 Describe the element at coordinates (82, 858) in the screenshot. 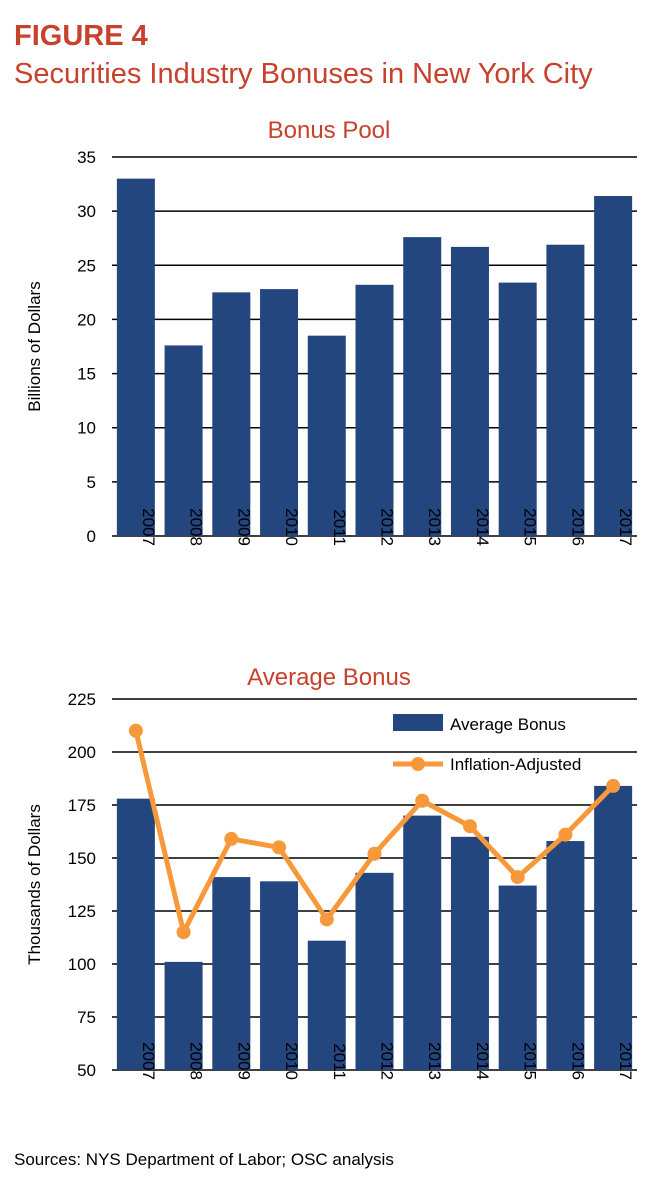

I see `y-tick-label: 150` at that location.